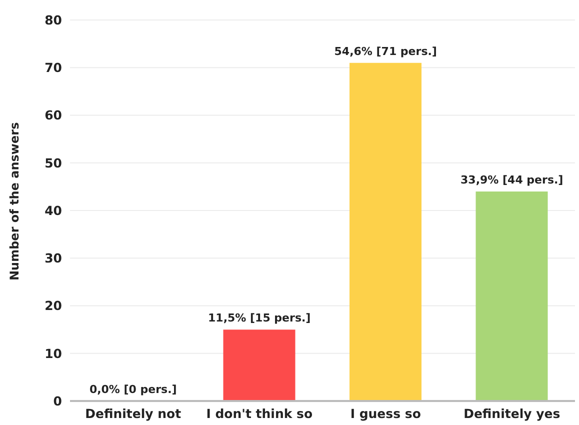 This screenshot has height=425, width=579. Describe the element at coordinates (53, 115) in the screenshot. I see `y-tick-label: 60` at that location.